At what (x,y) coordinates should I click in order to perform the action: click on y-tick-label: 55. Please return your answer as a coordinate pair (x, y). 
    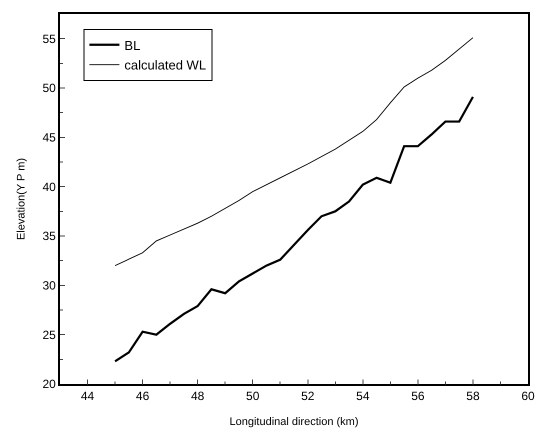
    Looking at the image, I should click on (49, 39).